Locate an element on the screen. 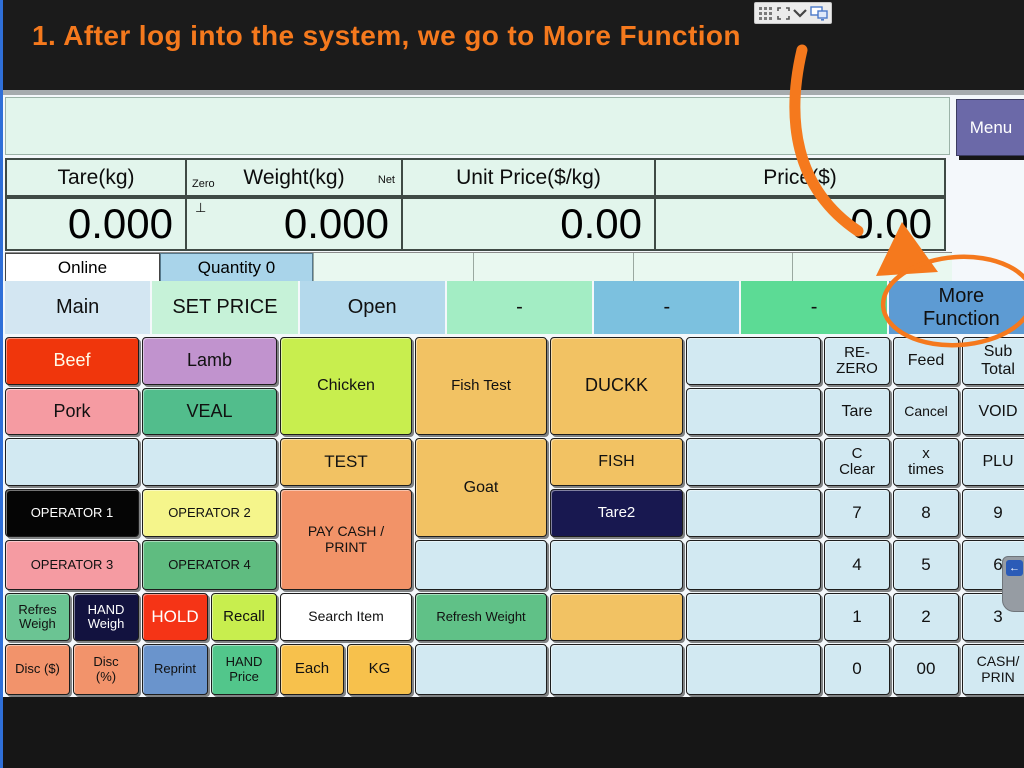  floating-side-handle: ← is located at coordinates (1013, 584).